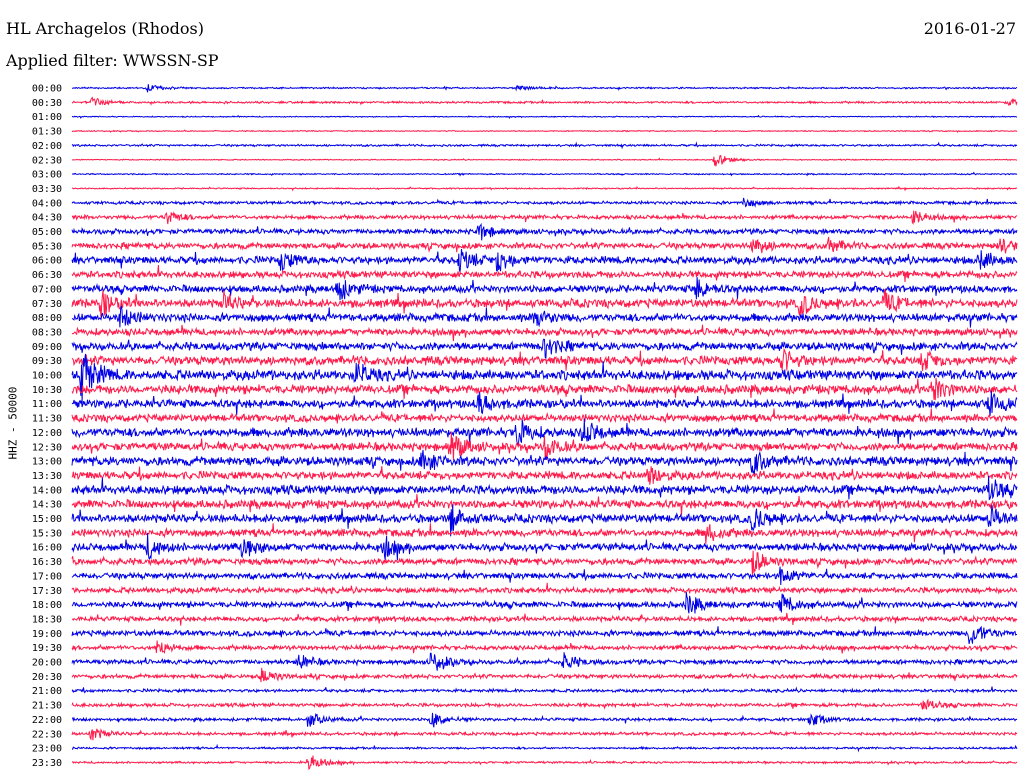 The width and height of the screenshot is (1024, 780). What do you see at coordinates (105, 28) in the screenshot?
I see `station-title: HL Archagelos (Rhodos)` at bounding box center [105, 28].